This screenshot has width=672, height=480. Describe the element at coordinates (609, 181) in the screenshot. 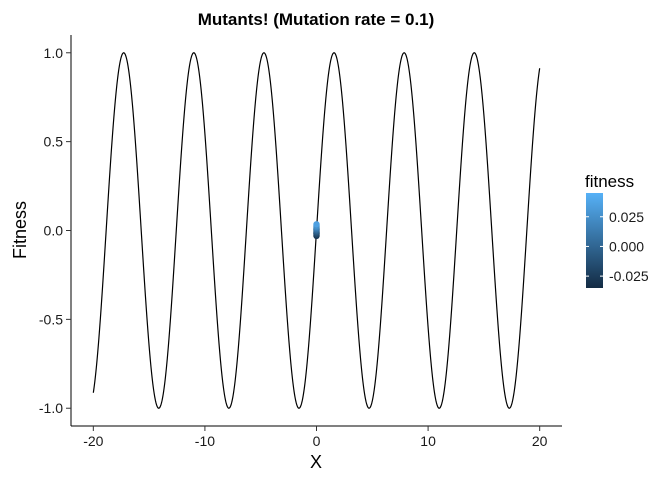

I see `legend-title: fitness` at that location.